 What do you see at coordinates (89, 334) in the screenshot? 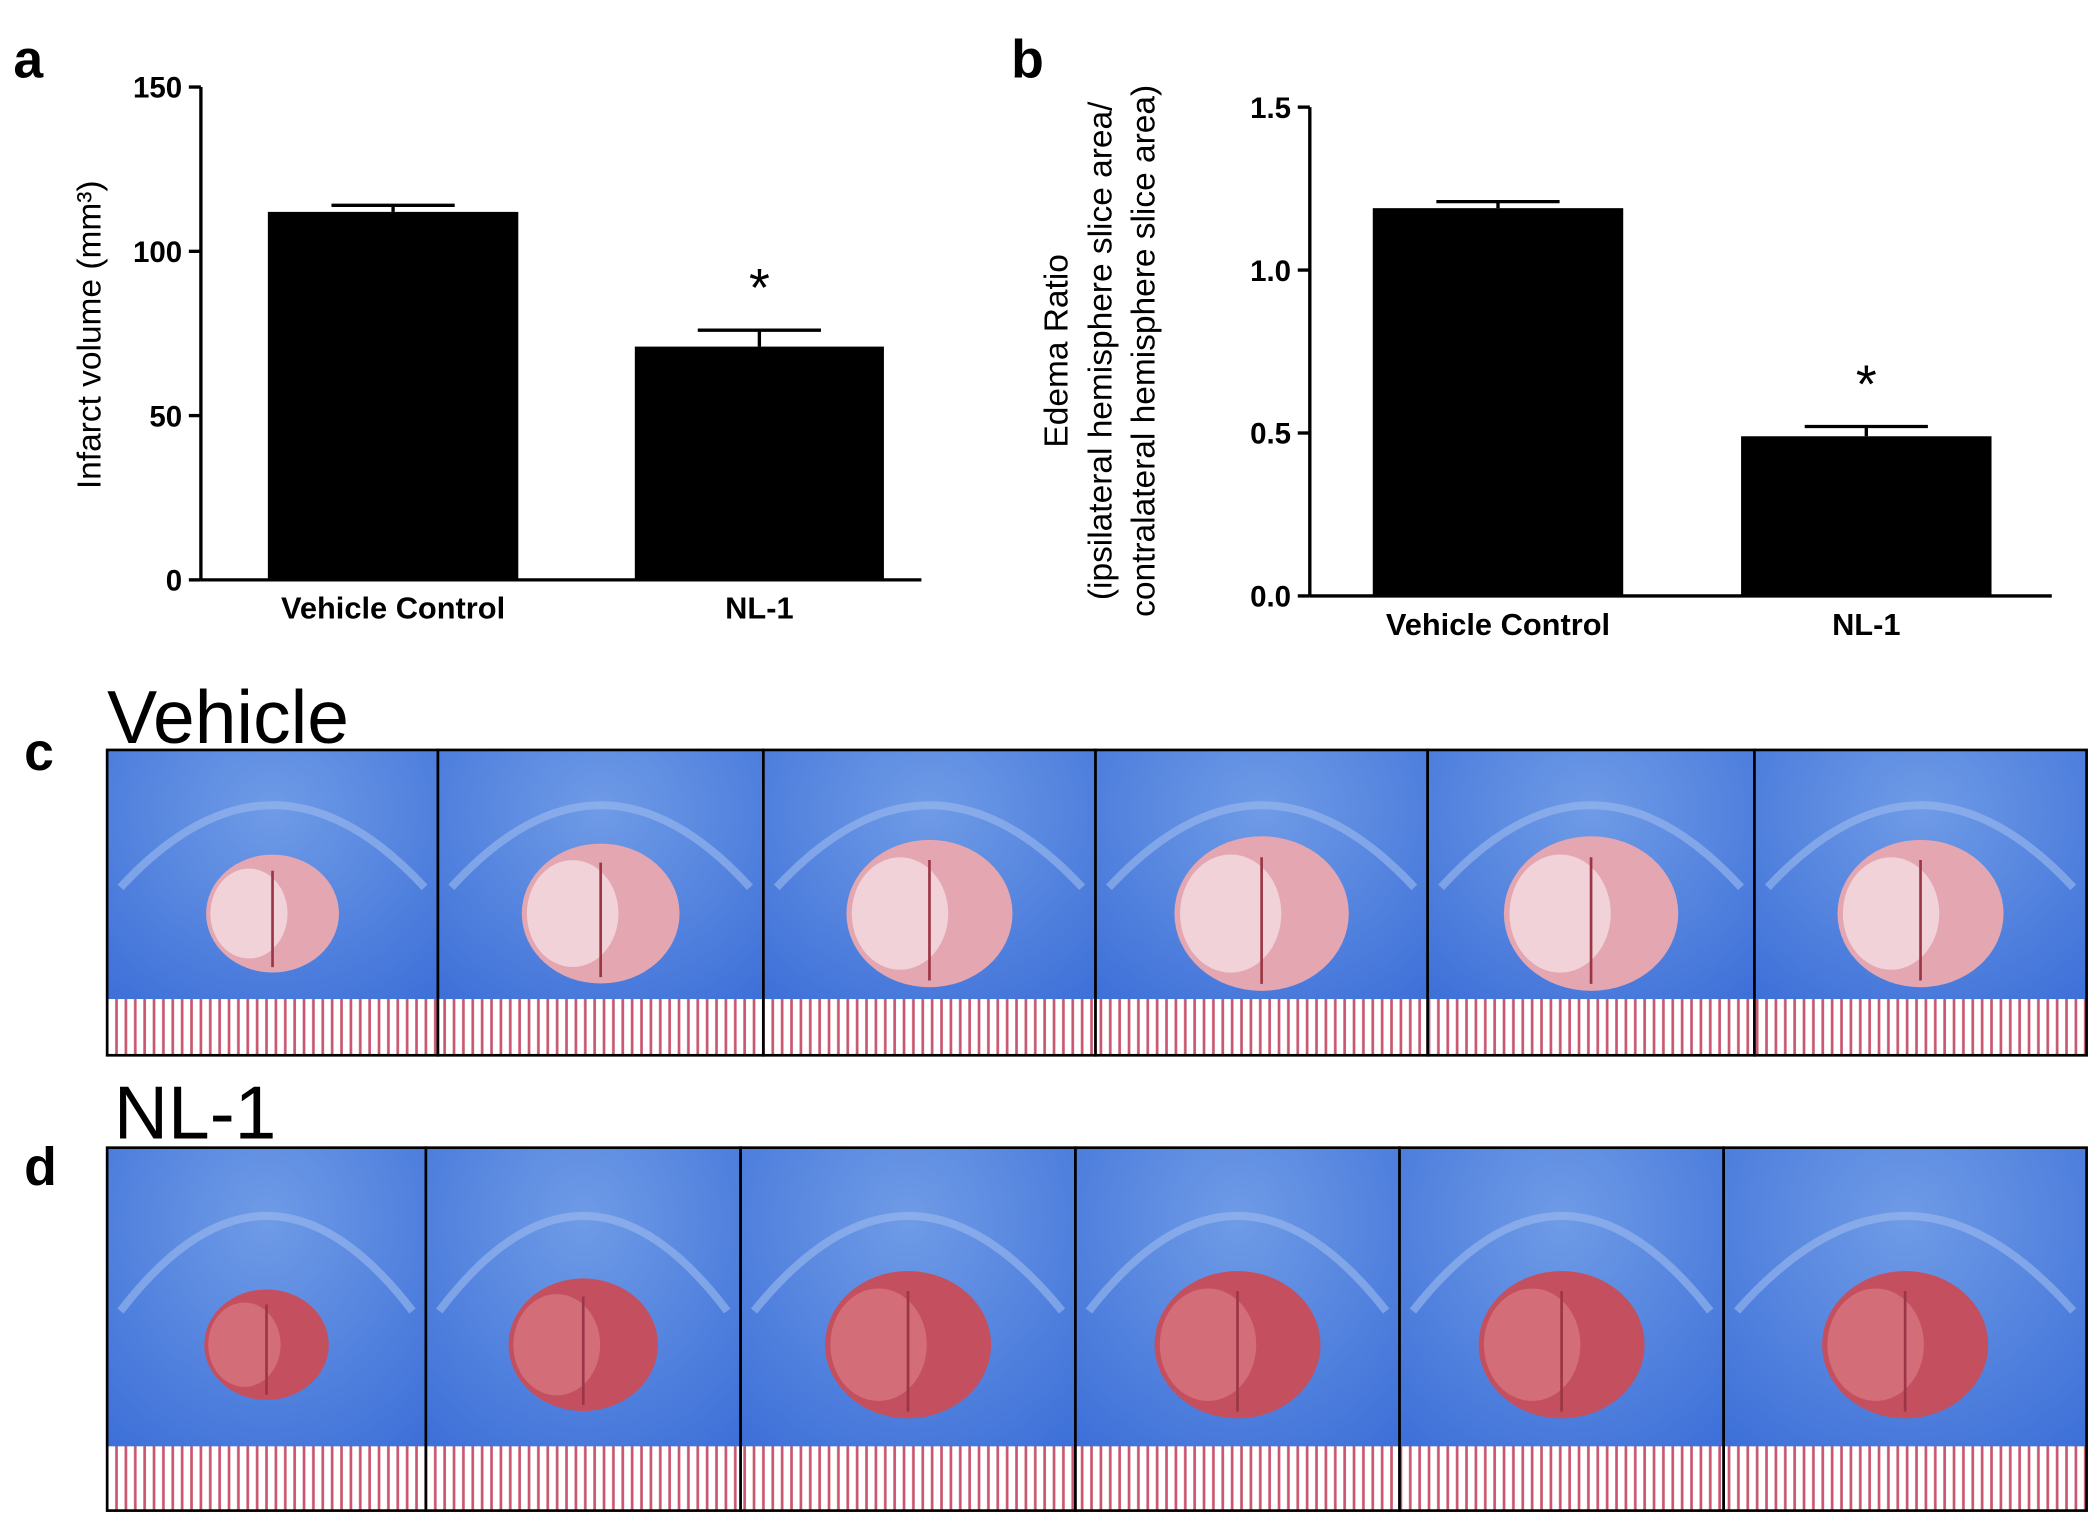
I see `y-axis-label: Infarct volume (mm³)` at bounding box center [89, 334].